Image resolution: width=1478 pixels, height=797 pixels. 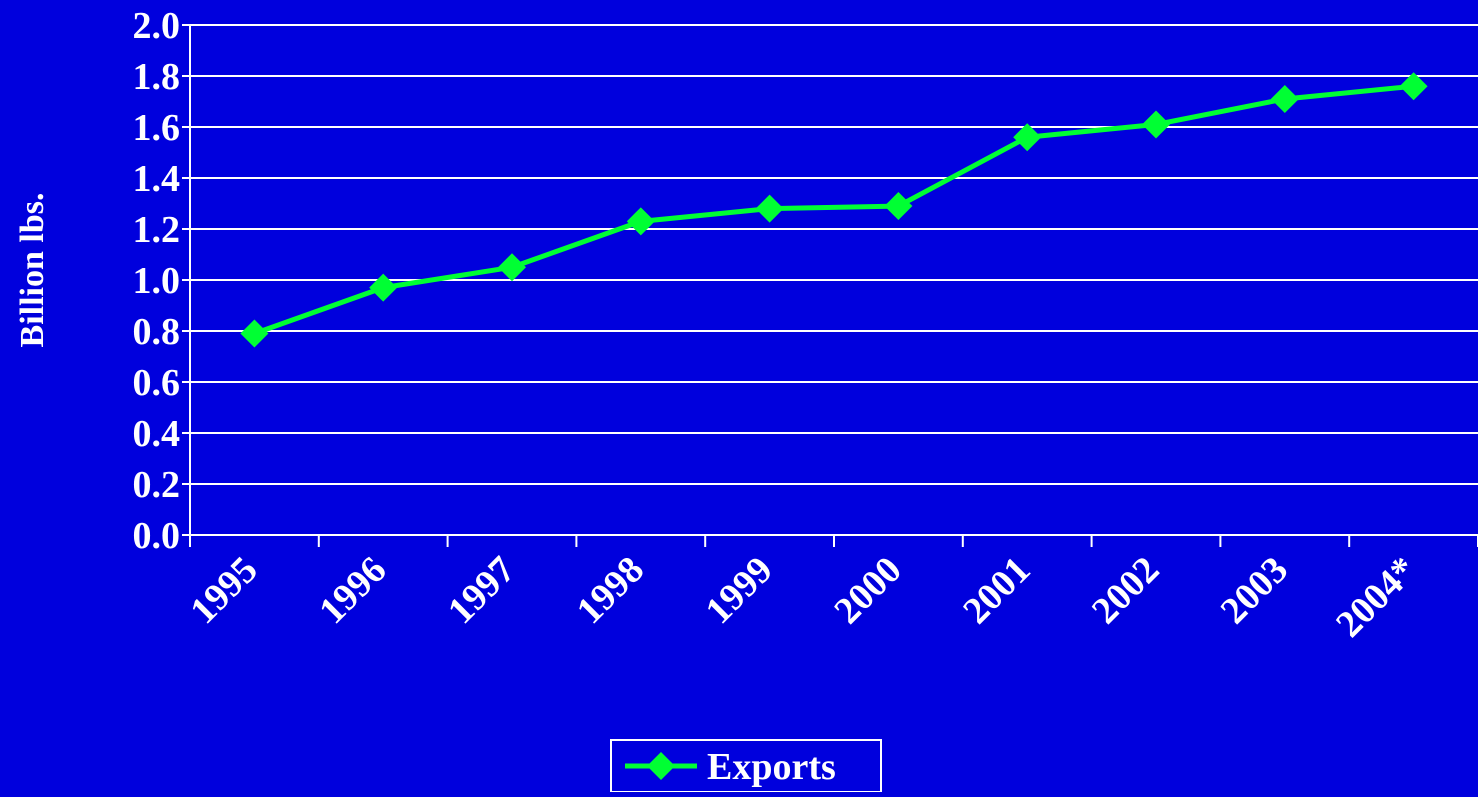 I want to click on y-tick-label: 2.0, so click(x=157, y=26).